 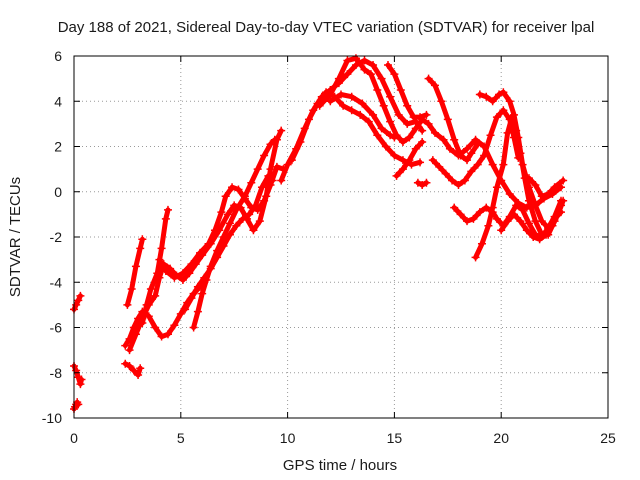 I want to click on y-tick-label: 6, so click(x=58, y=56).